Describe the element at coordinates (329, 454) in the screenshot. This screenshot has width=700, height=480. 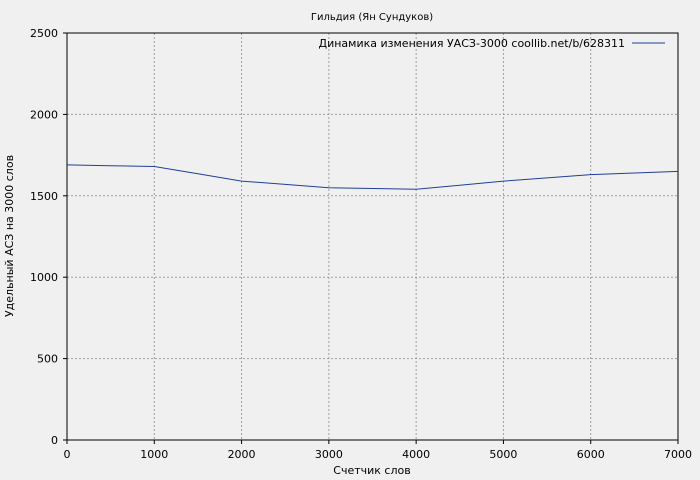
I see `x-tick-label: 3000` at that location.